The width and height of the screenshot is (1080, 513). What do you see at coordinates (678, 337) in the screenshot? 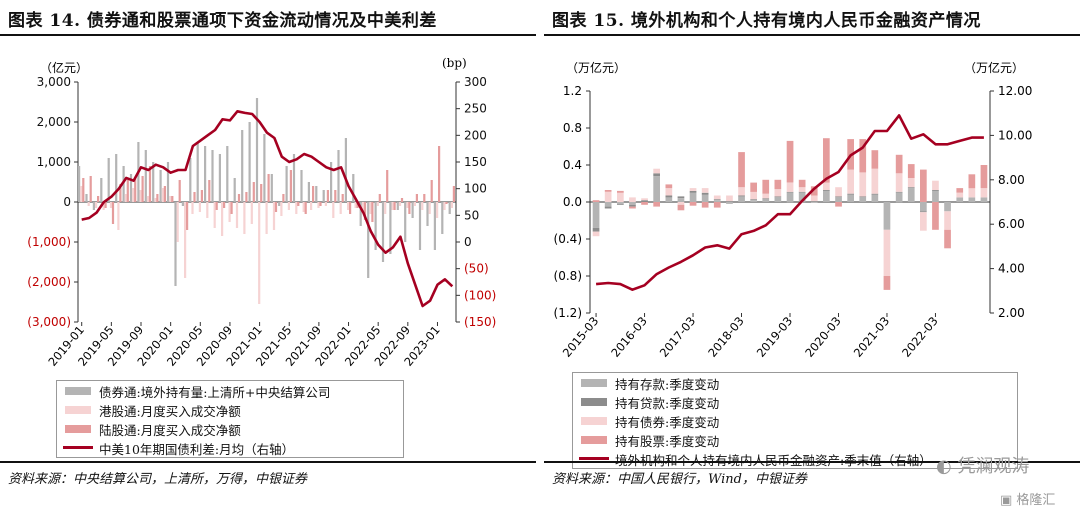
I see `x-tick-label: 2017-03` at bounding box center [678, 337].